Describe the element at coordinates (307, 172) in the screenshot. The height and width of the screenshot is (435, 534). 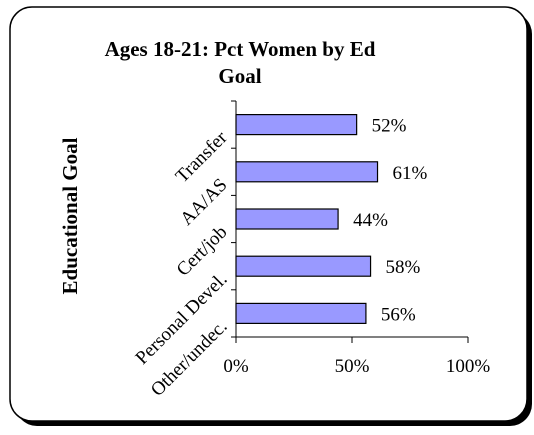
I see `bar-aa-as` at that location.